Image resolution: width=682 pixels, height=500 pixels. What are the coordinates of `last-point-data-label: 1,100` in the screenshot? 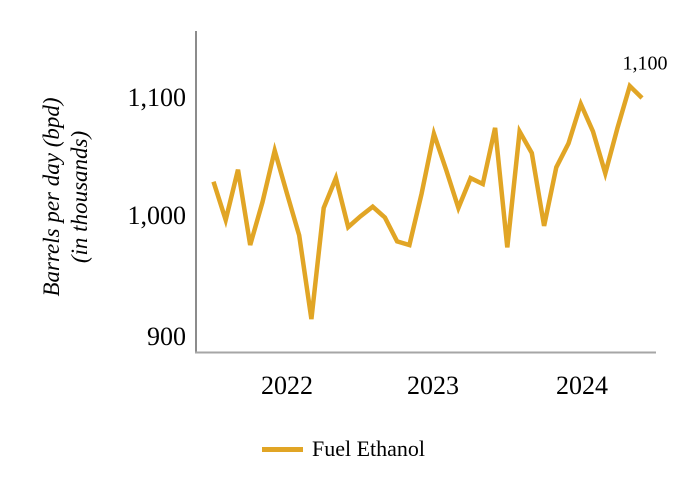 It's located at (645, 63).